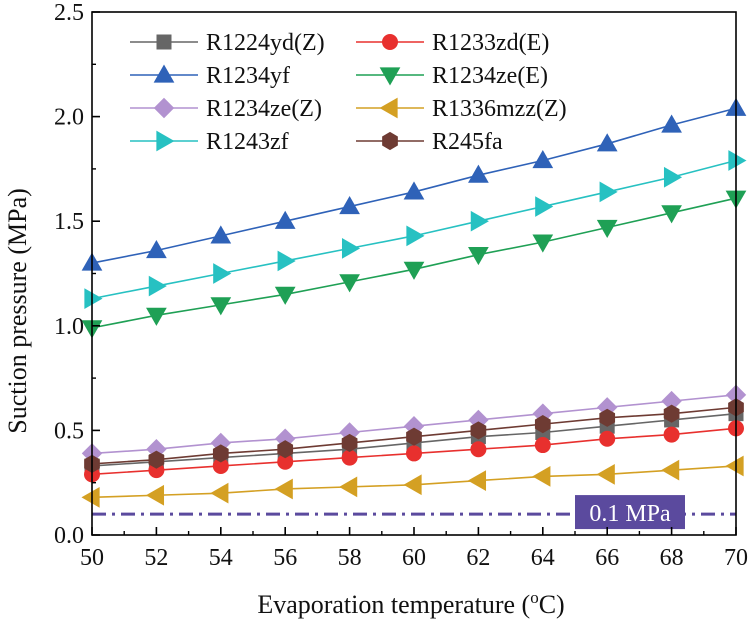 The image size is (751, 622). What do you see at coordinates (499, 109) in the screenshot?
I see `legend-label: R1336mzz(Z)` at bounding box center [499, 109].